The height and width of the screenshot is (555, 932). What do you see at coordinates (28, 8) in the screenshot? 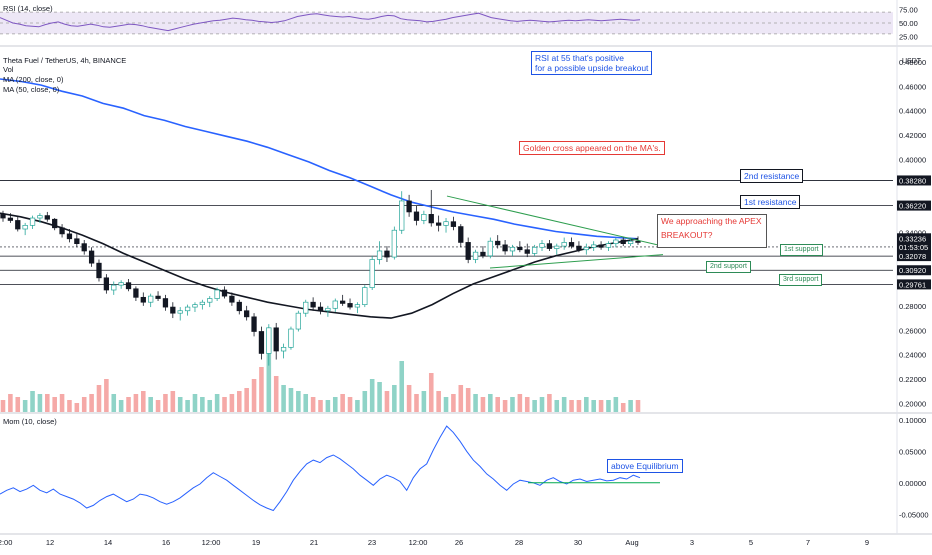
I see `rsi-label: RSI (14, close)` at bounding box center [28, 8].